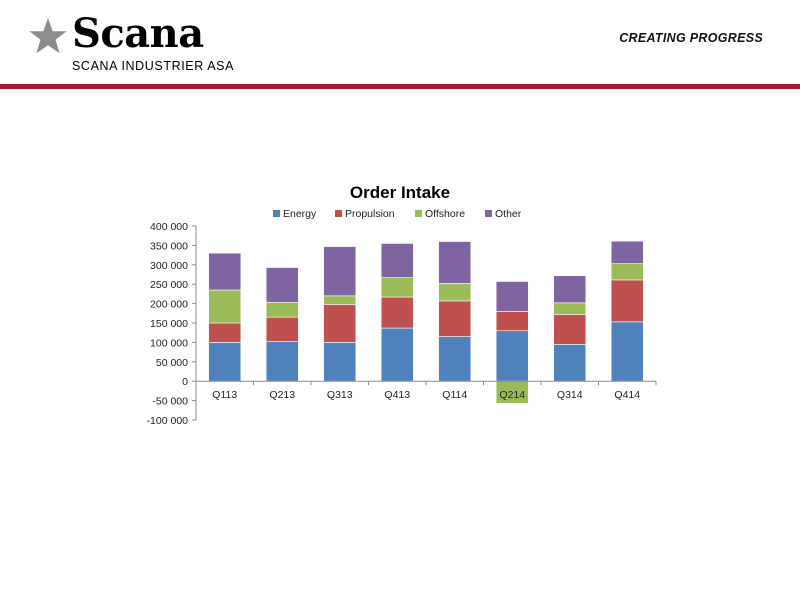 This screenshot has width=800, height=600. What do you see at coordinates (153, 66) in the screenshot?
I see `company-name: SCANA INDUSTRIER ASA` at bounding box center [153, 66].